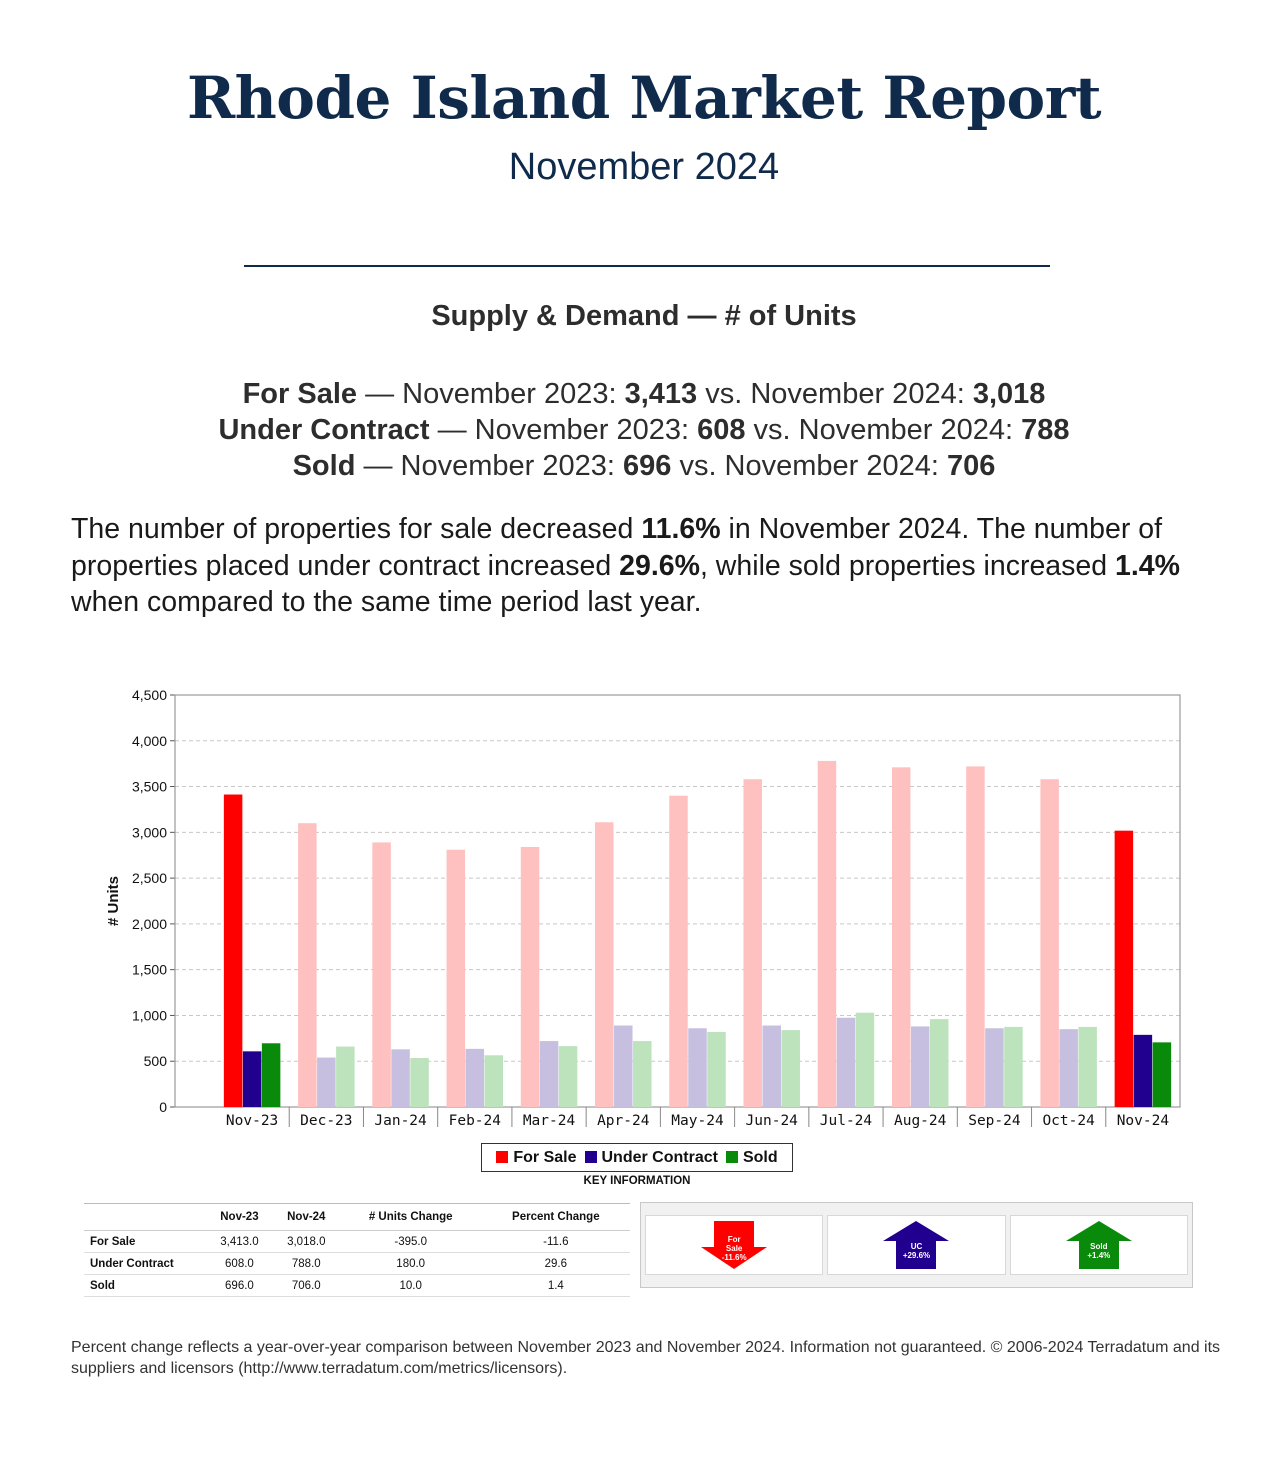  What do you see at coordinates (149, 878) in the screenshot?
I see `y-tick-label: 2,500` at bounding box center [149, 878].